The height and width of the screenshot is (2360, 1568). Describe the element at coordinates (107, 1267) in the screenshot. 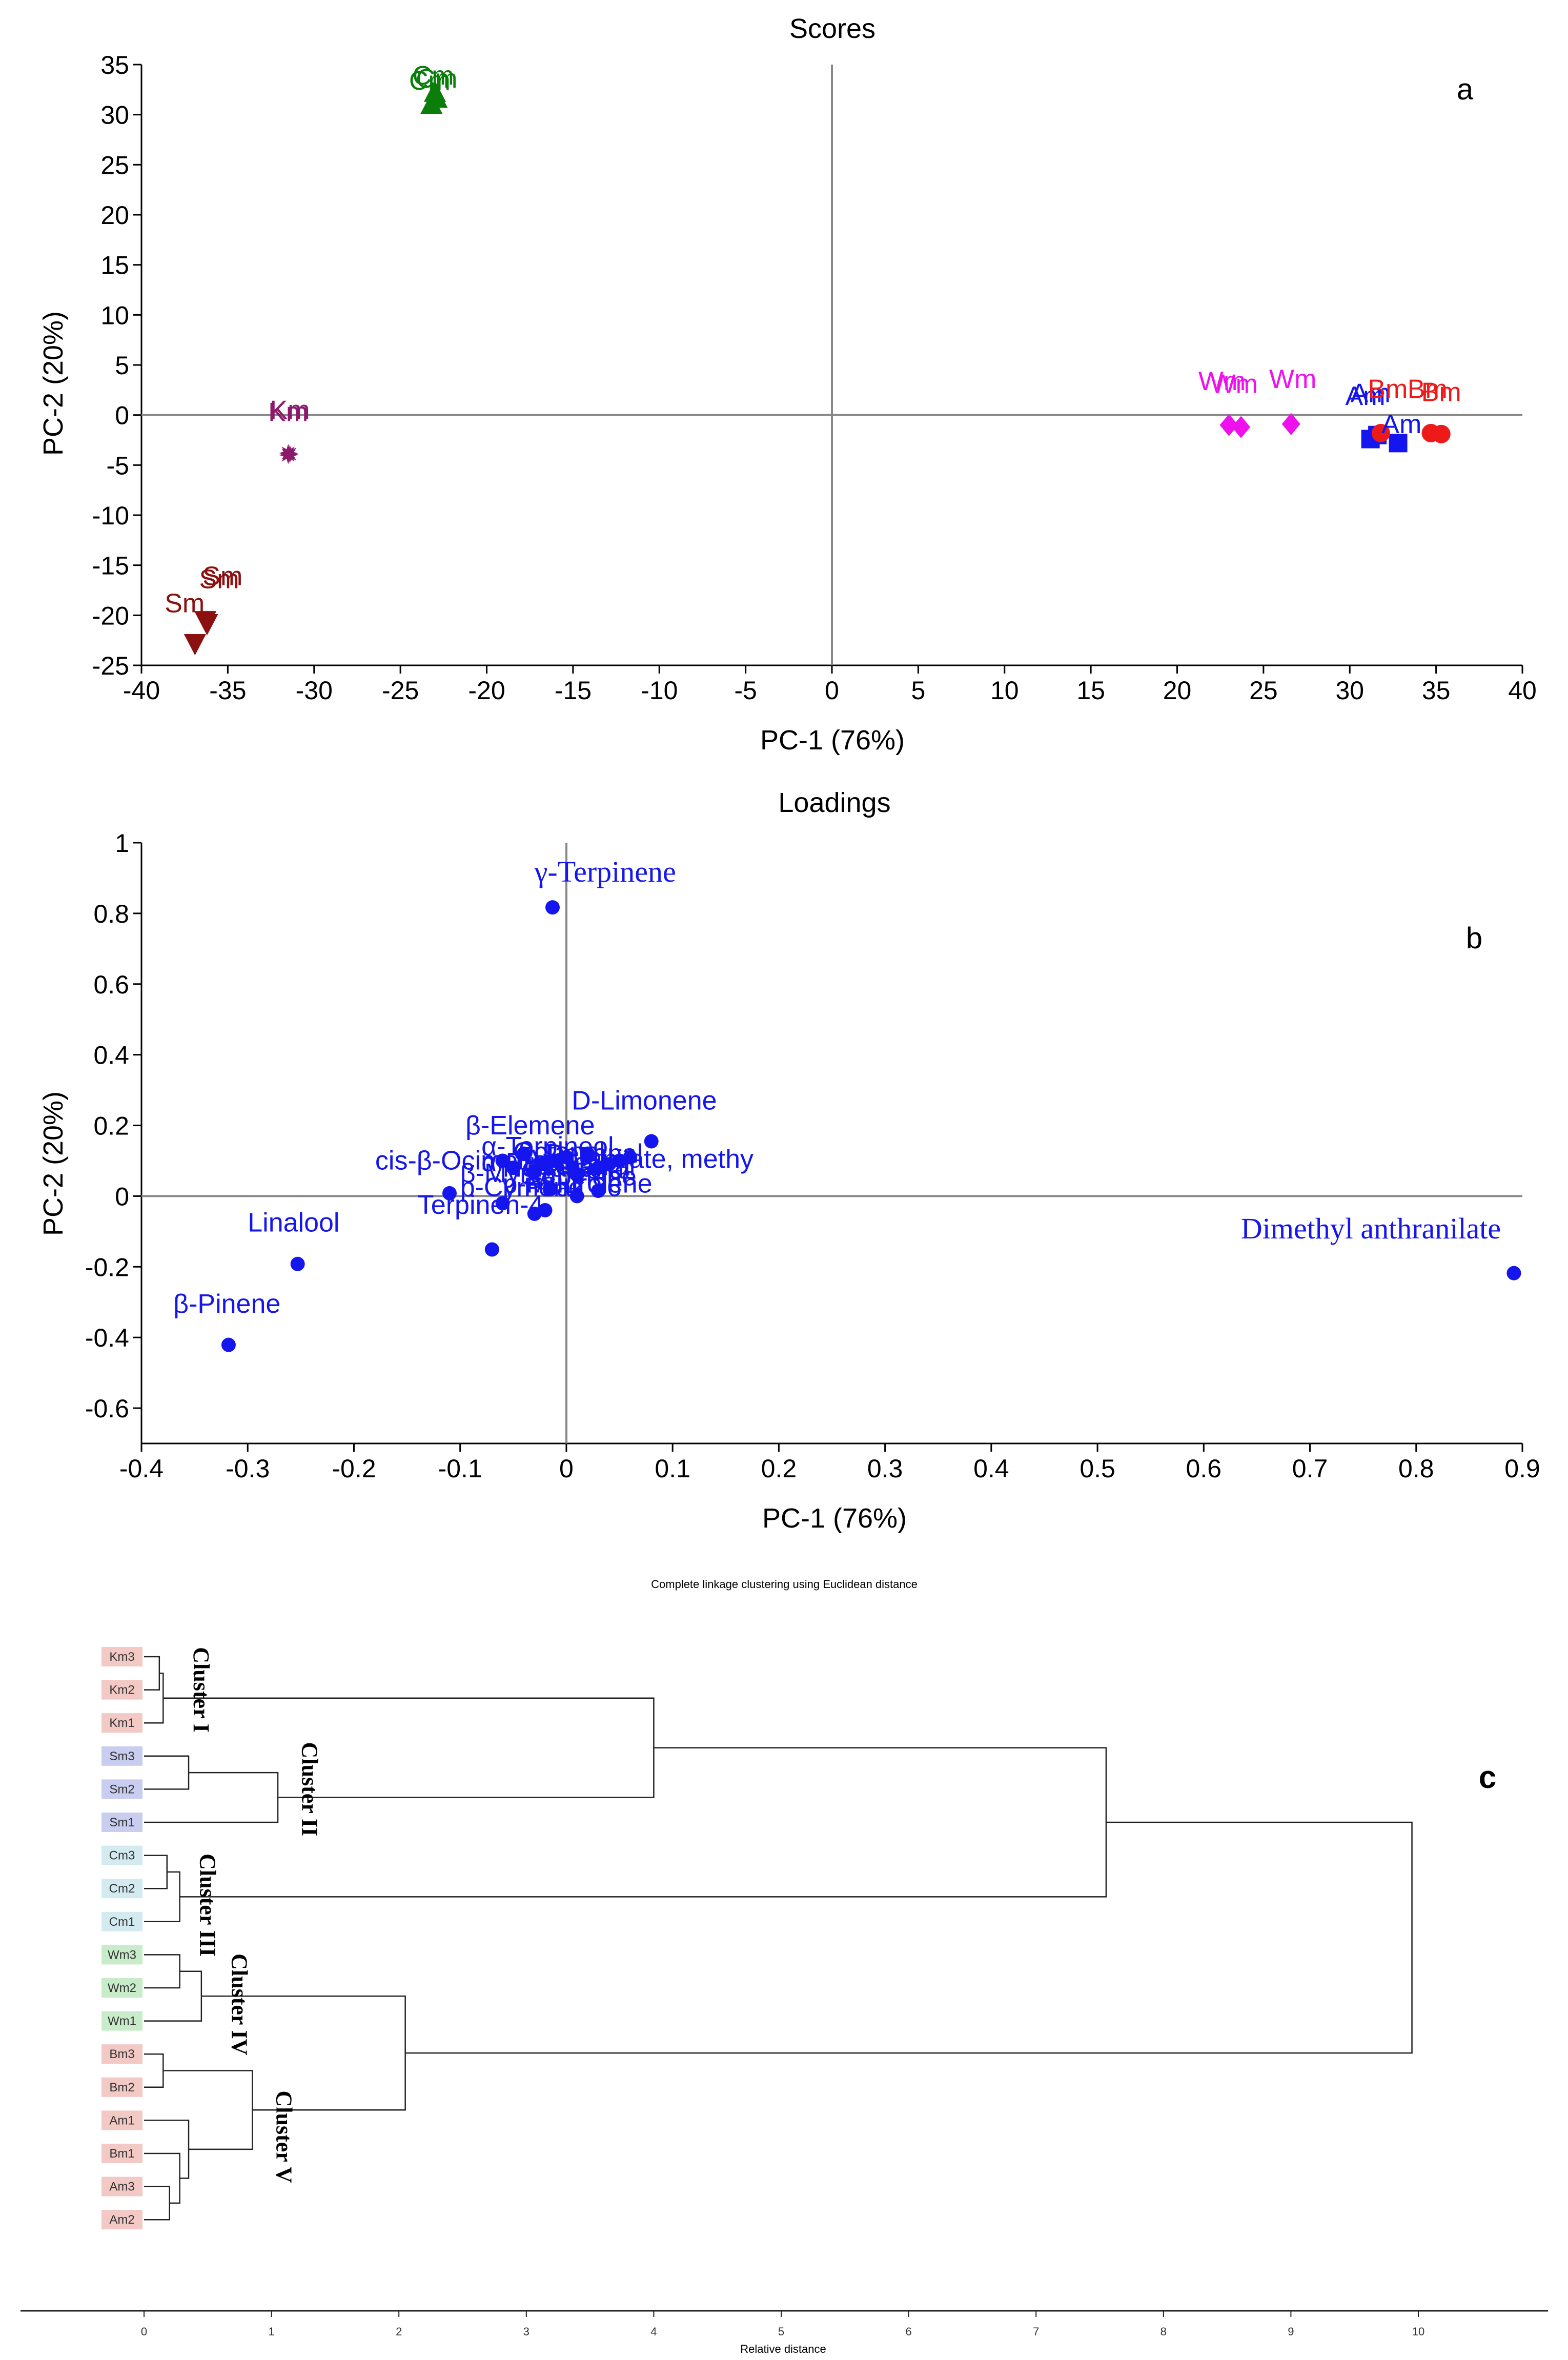

I see `loadings-y-tick-label: -0.2` at that location.